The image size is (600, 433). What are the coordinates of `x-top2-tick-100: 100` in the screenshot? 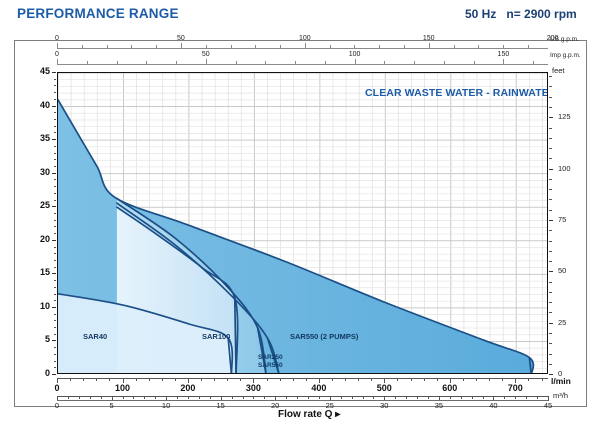 It's located at (354, 54).